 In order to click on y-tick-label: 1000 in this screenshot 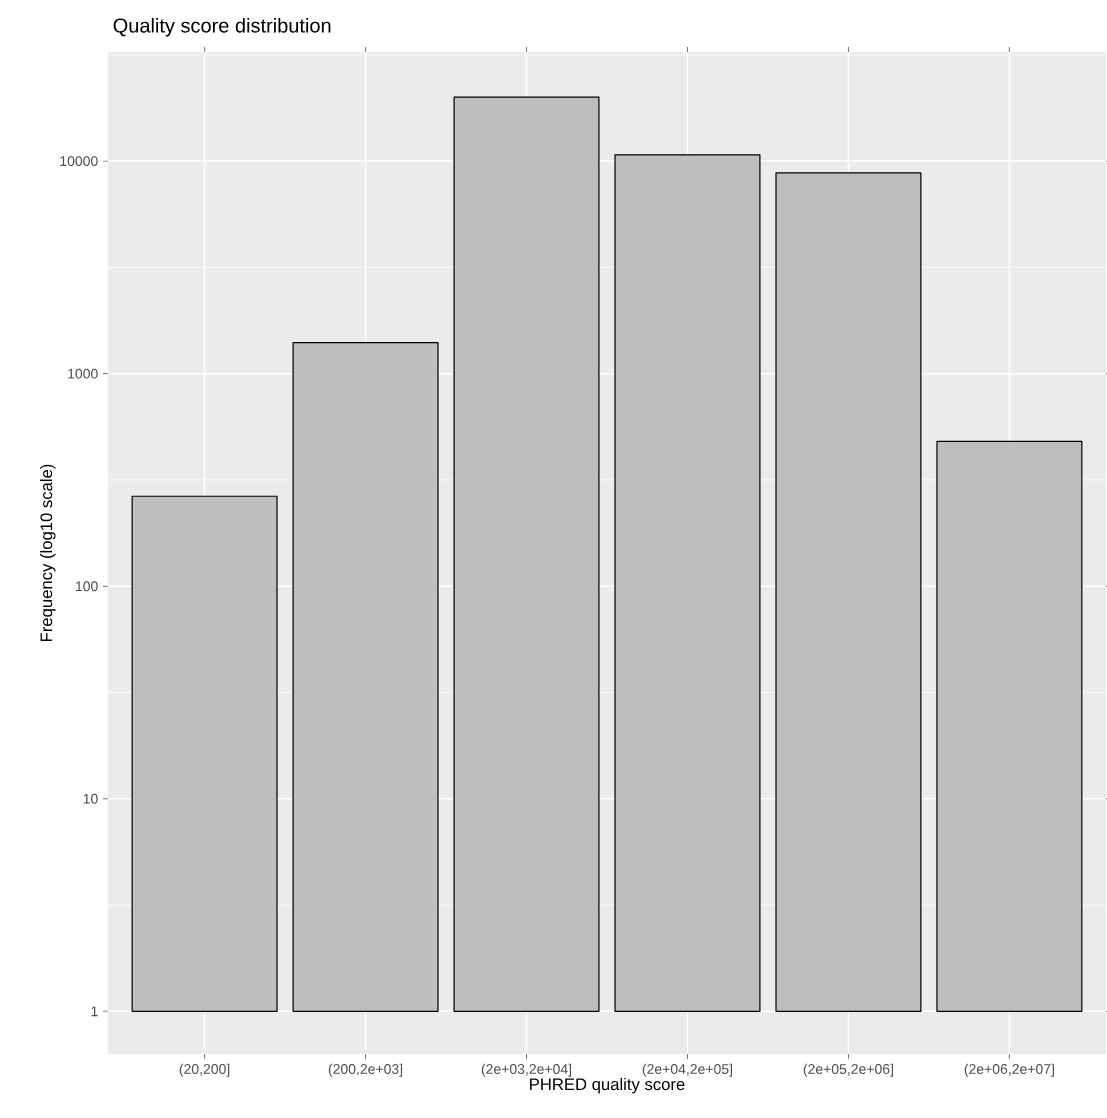, I will do `click(83, 373)`.